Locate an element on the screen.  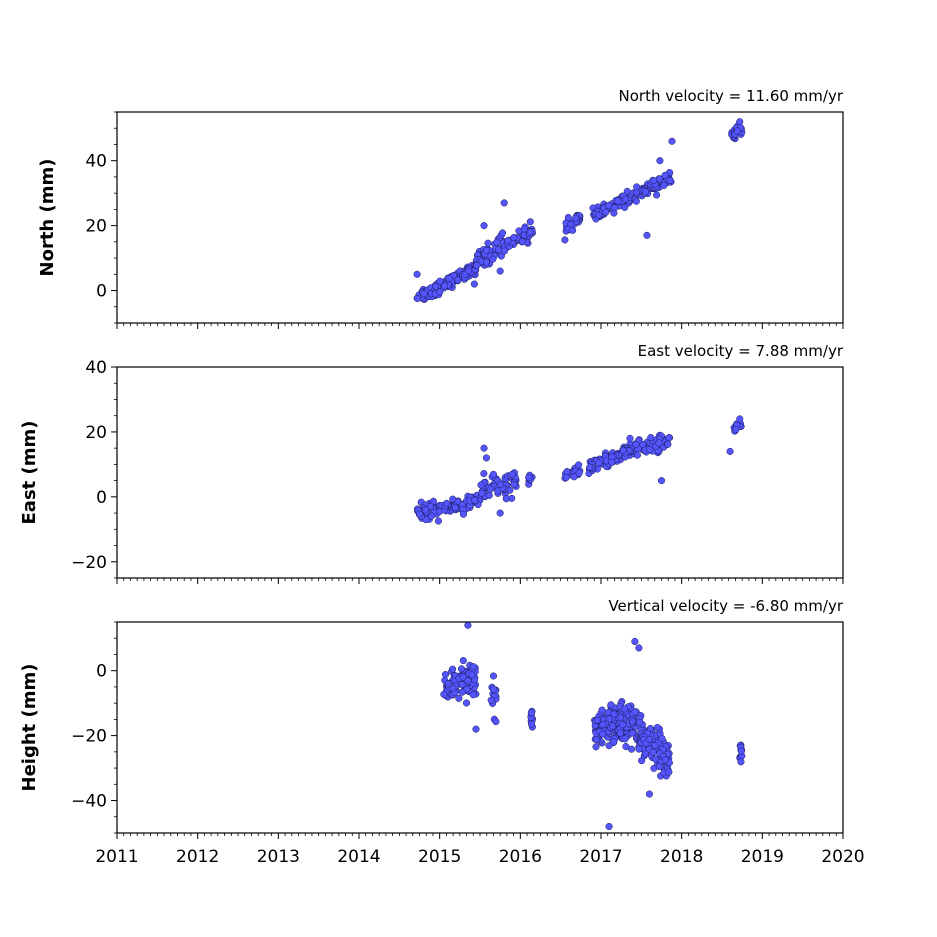
x-tick-label: 2014 is located at coordinates (358, 857).